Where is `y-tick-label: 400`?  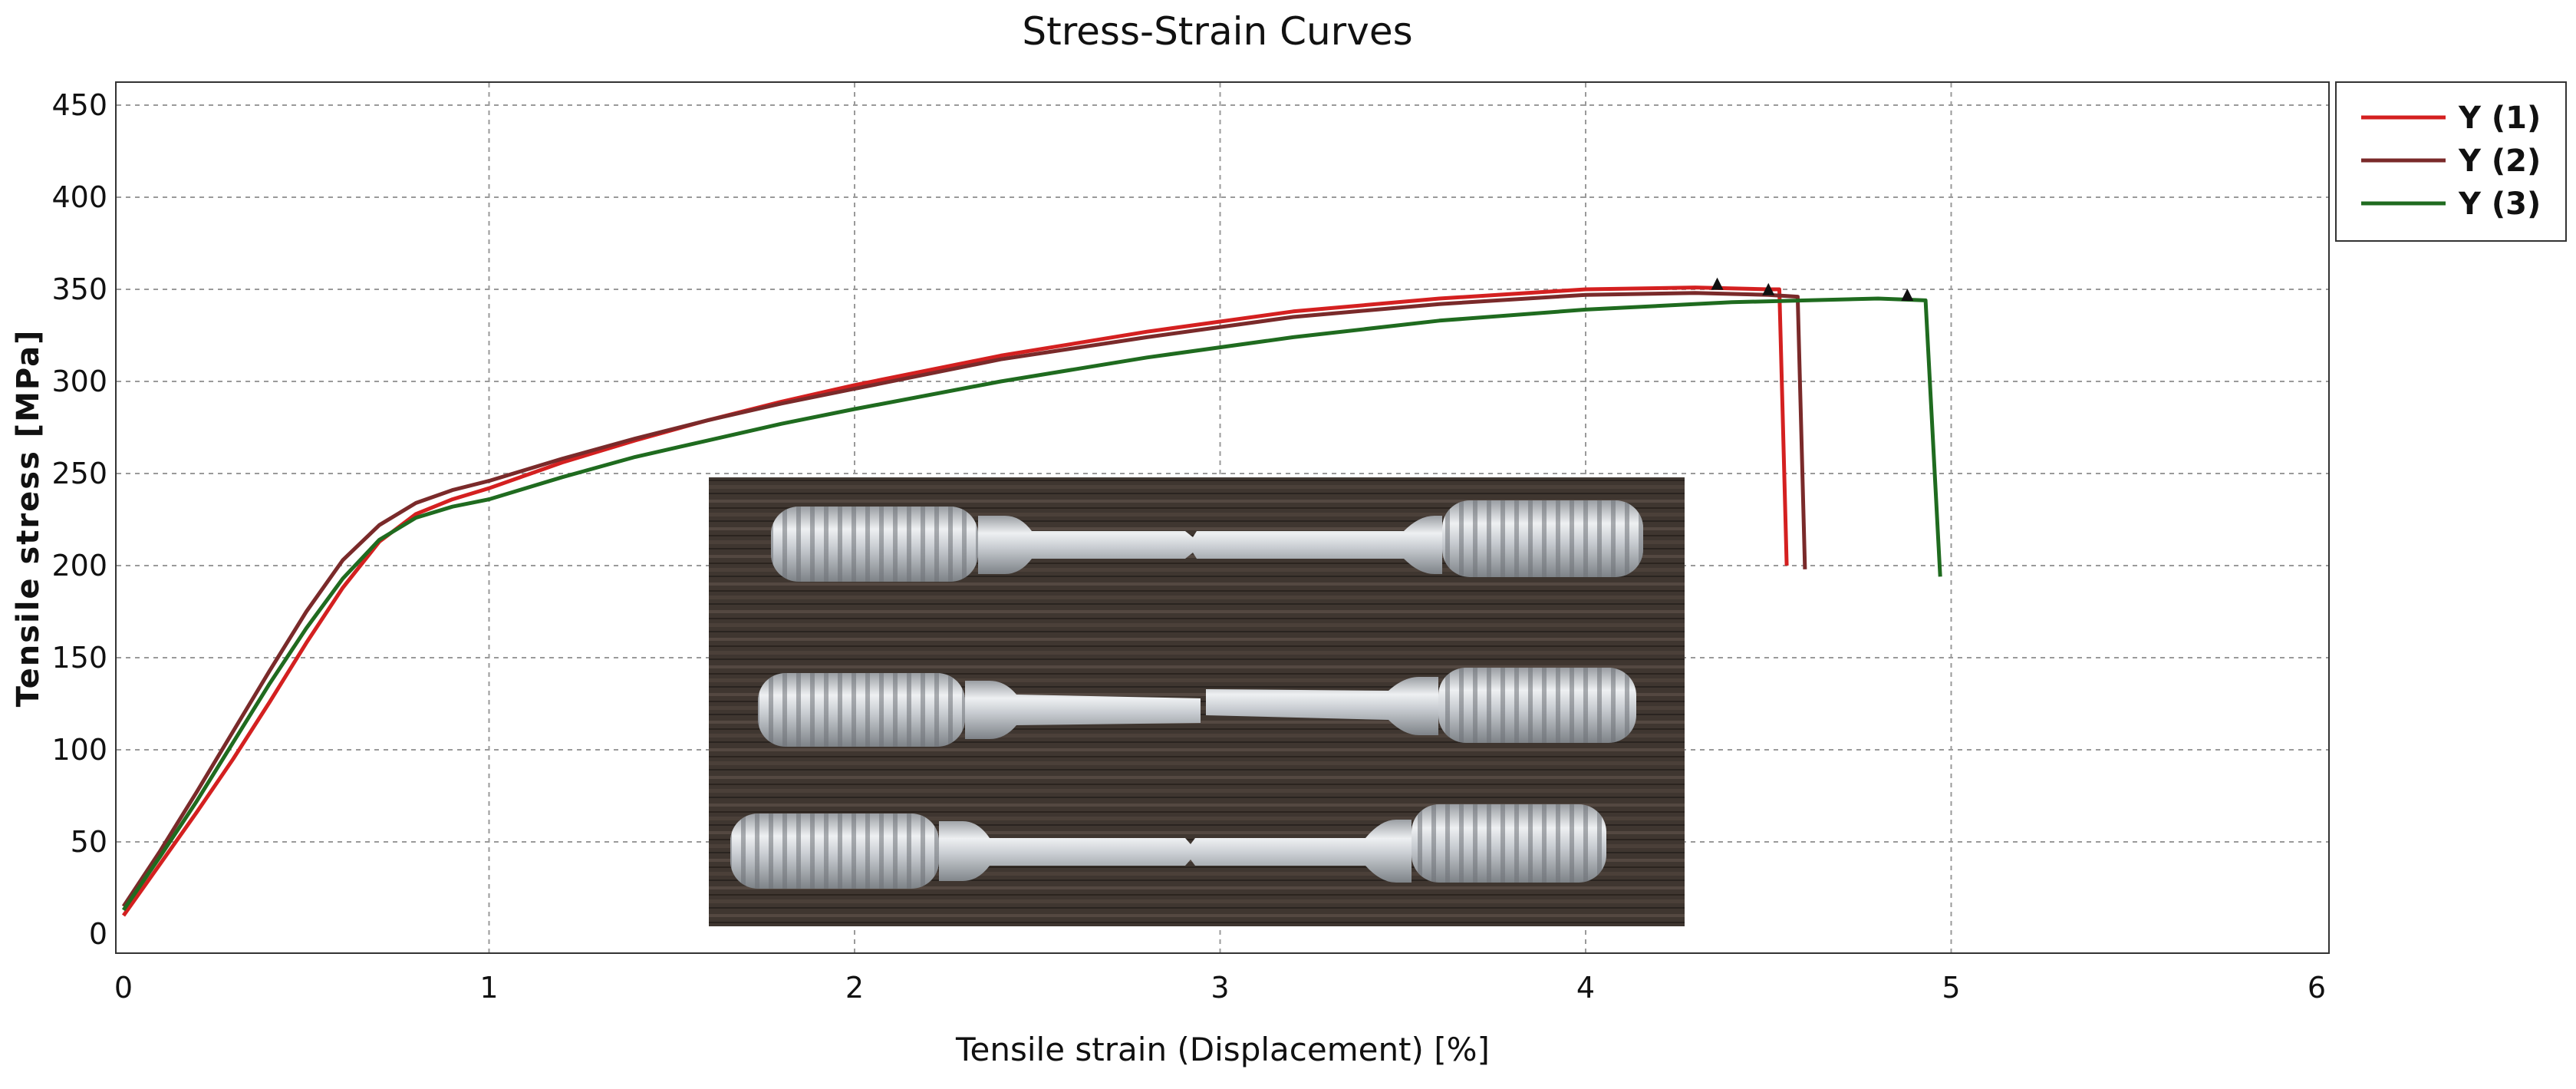
y-tick-label: 400 is located at coordinates (79, 197).